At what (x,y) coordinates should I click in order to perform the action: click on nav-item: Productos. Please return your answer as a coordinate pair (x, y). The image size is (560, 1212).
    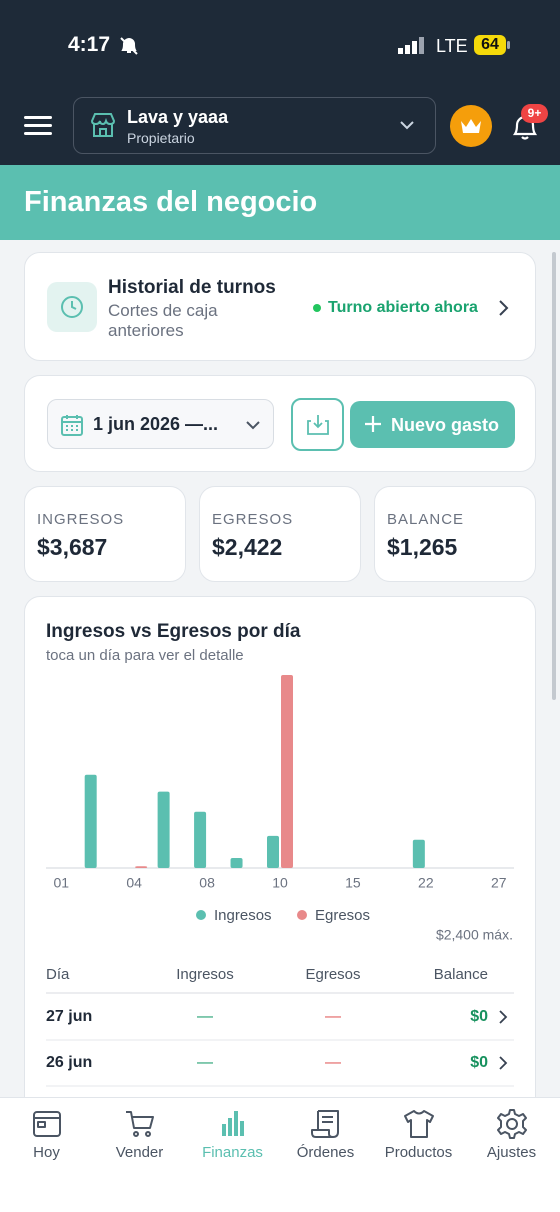
    Looking at the image, I should click on (418, 1134).